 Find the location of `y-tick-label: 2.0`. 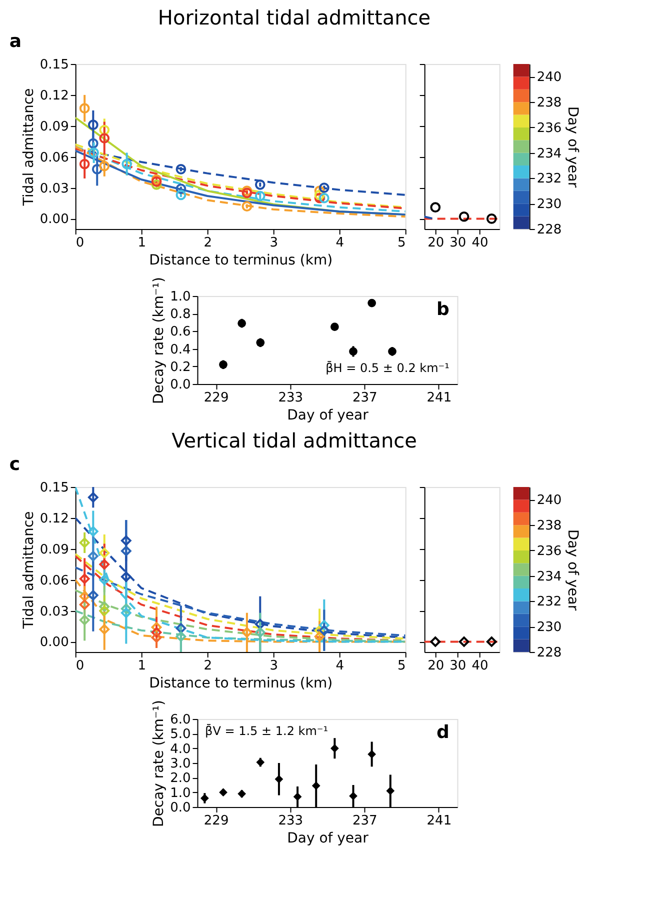

y-tick-label: 2.0 is located at coordinates (180, 778).